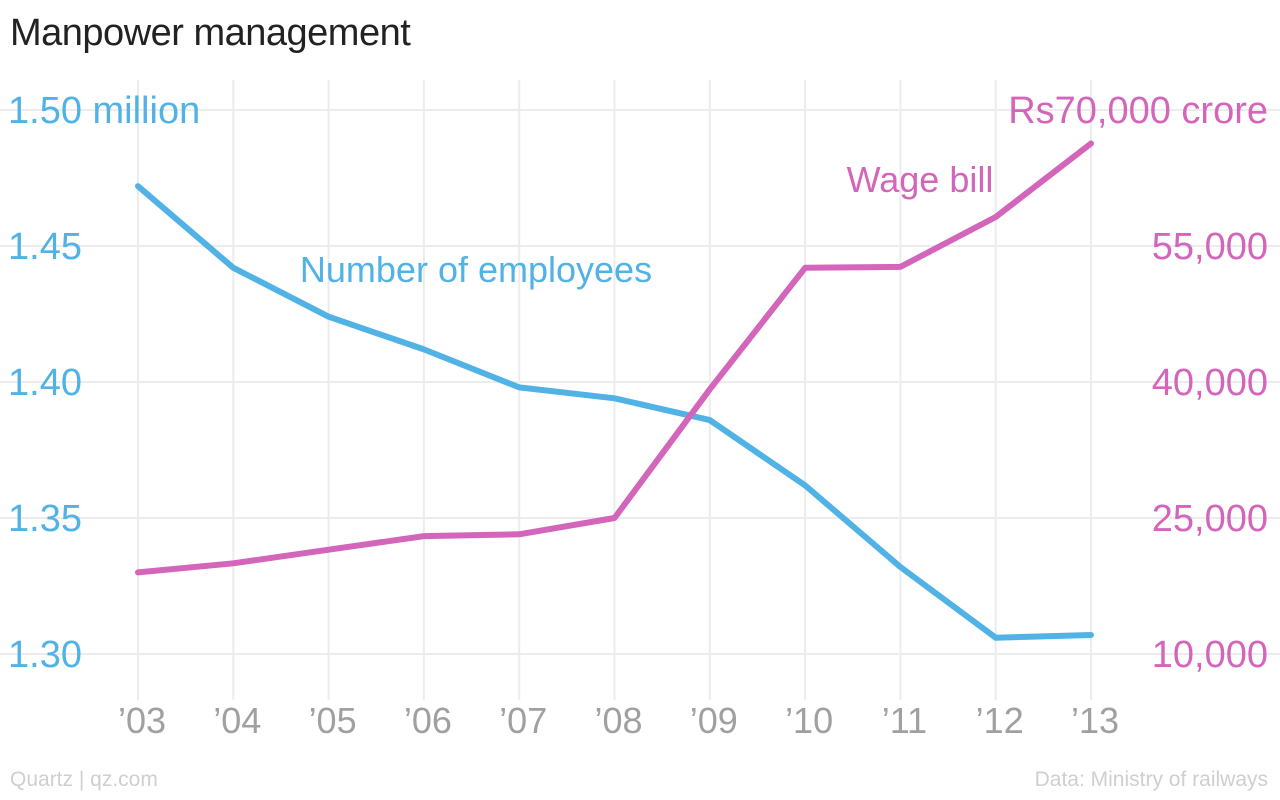 This screenshot has width=1280, height=800. I want to click on x-axis: ’03 ’04 ’05 ’06 ’07 ’08 ’09 ’10 ’11 ’12 ’13, so click(618, 720).